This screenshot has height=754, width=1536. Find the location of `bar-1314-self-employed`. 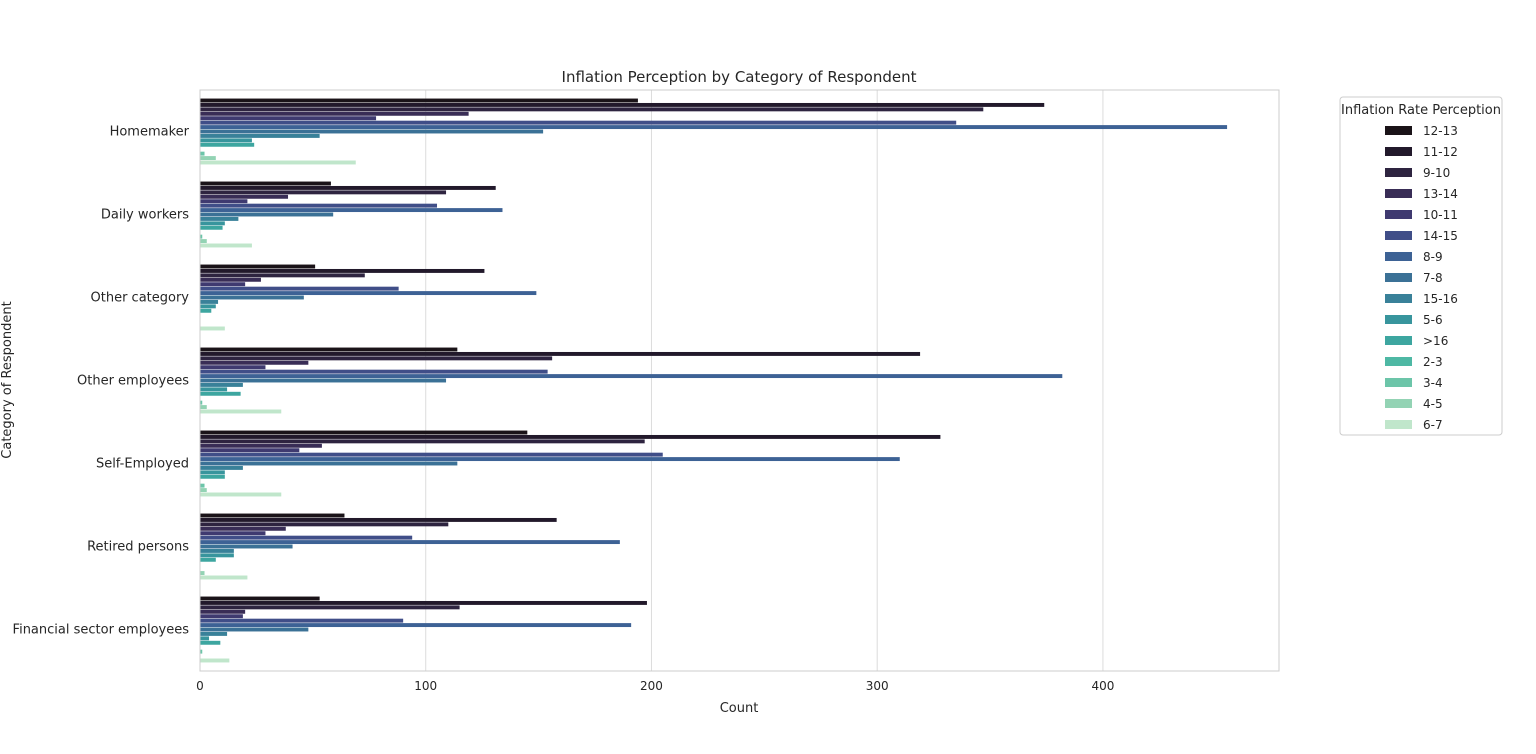

bar-1314-self-employed is located at coordinates (261, 445).